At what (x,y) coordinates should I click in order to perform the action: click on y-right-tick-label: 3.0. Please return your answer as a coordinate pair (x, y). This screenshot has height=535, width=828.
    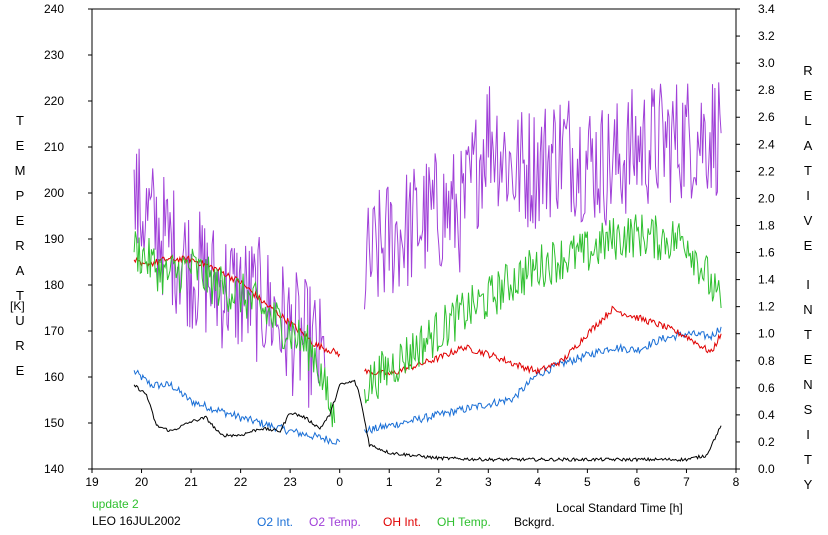
    Looking at the image, I should click on (766, 63).